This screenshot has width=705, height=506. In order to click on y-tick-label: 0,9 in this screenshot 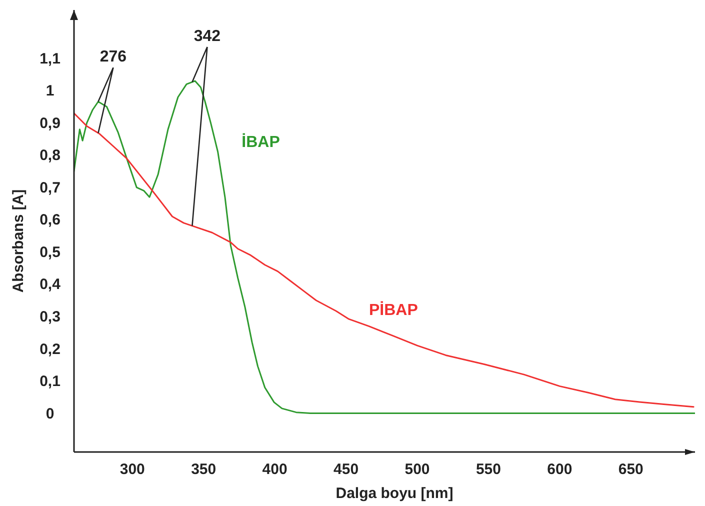, I will do `click(50, 123)`.